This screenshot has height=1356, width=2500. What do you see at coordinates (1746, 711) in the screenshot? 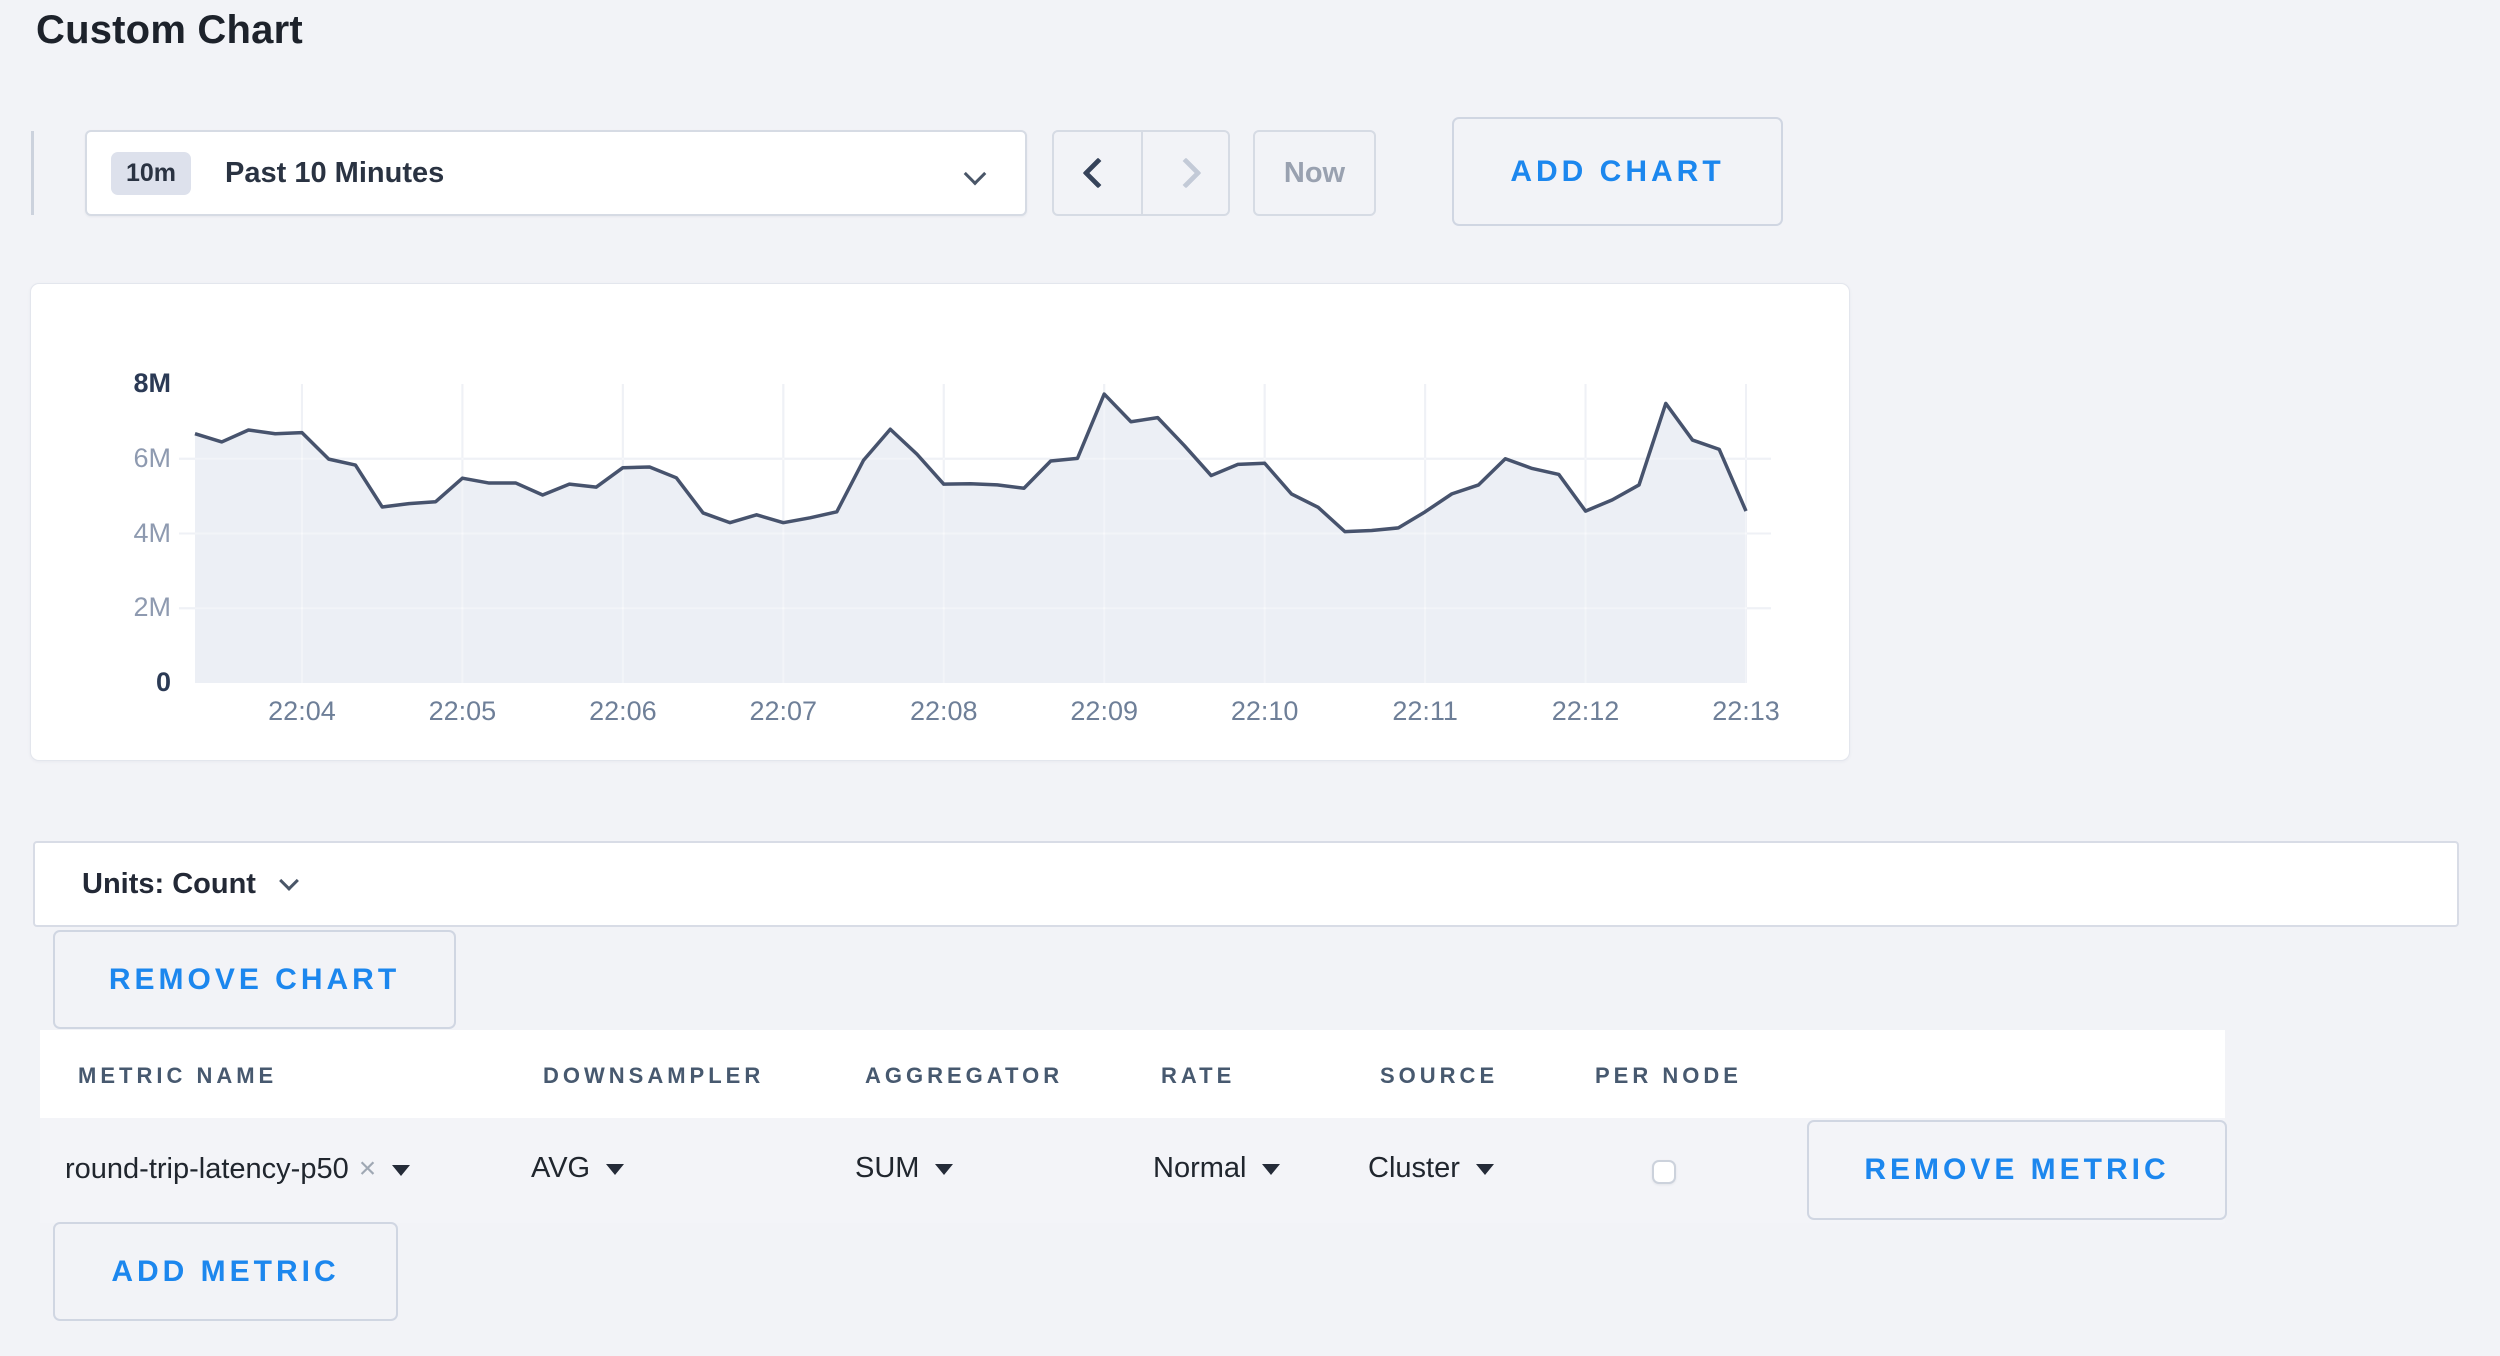
I see `x-tick-label: 22:13` at bounding box center [1746, 711].